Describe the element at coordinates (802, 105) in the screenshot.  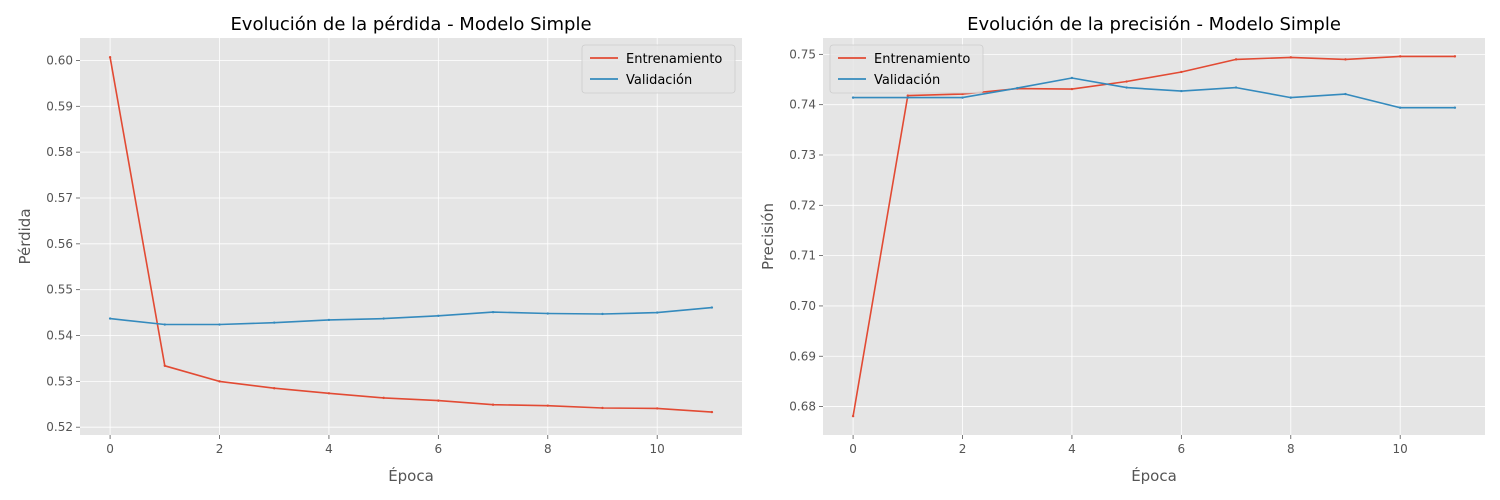
I see `y-tick-label: 0.74` at that location.